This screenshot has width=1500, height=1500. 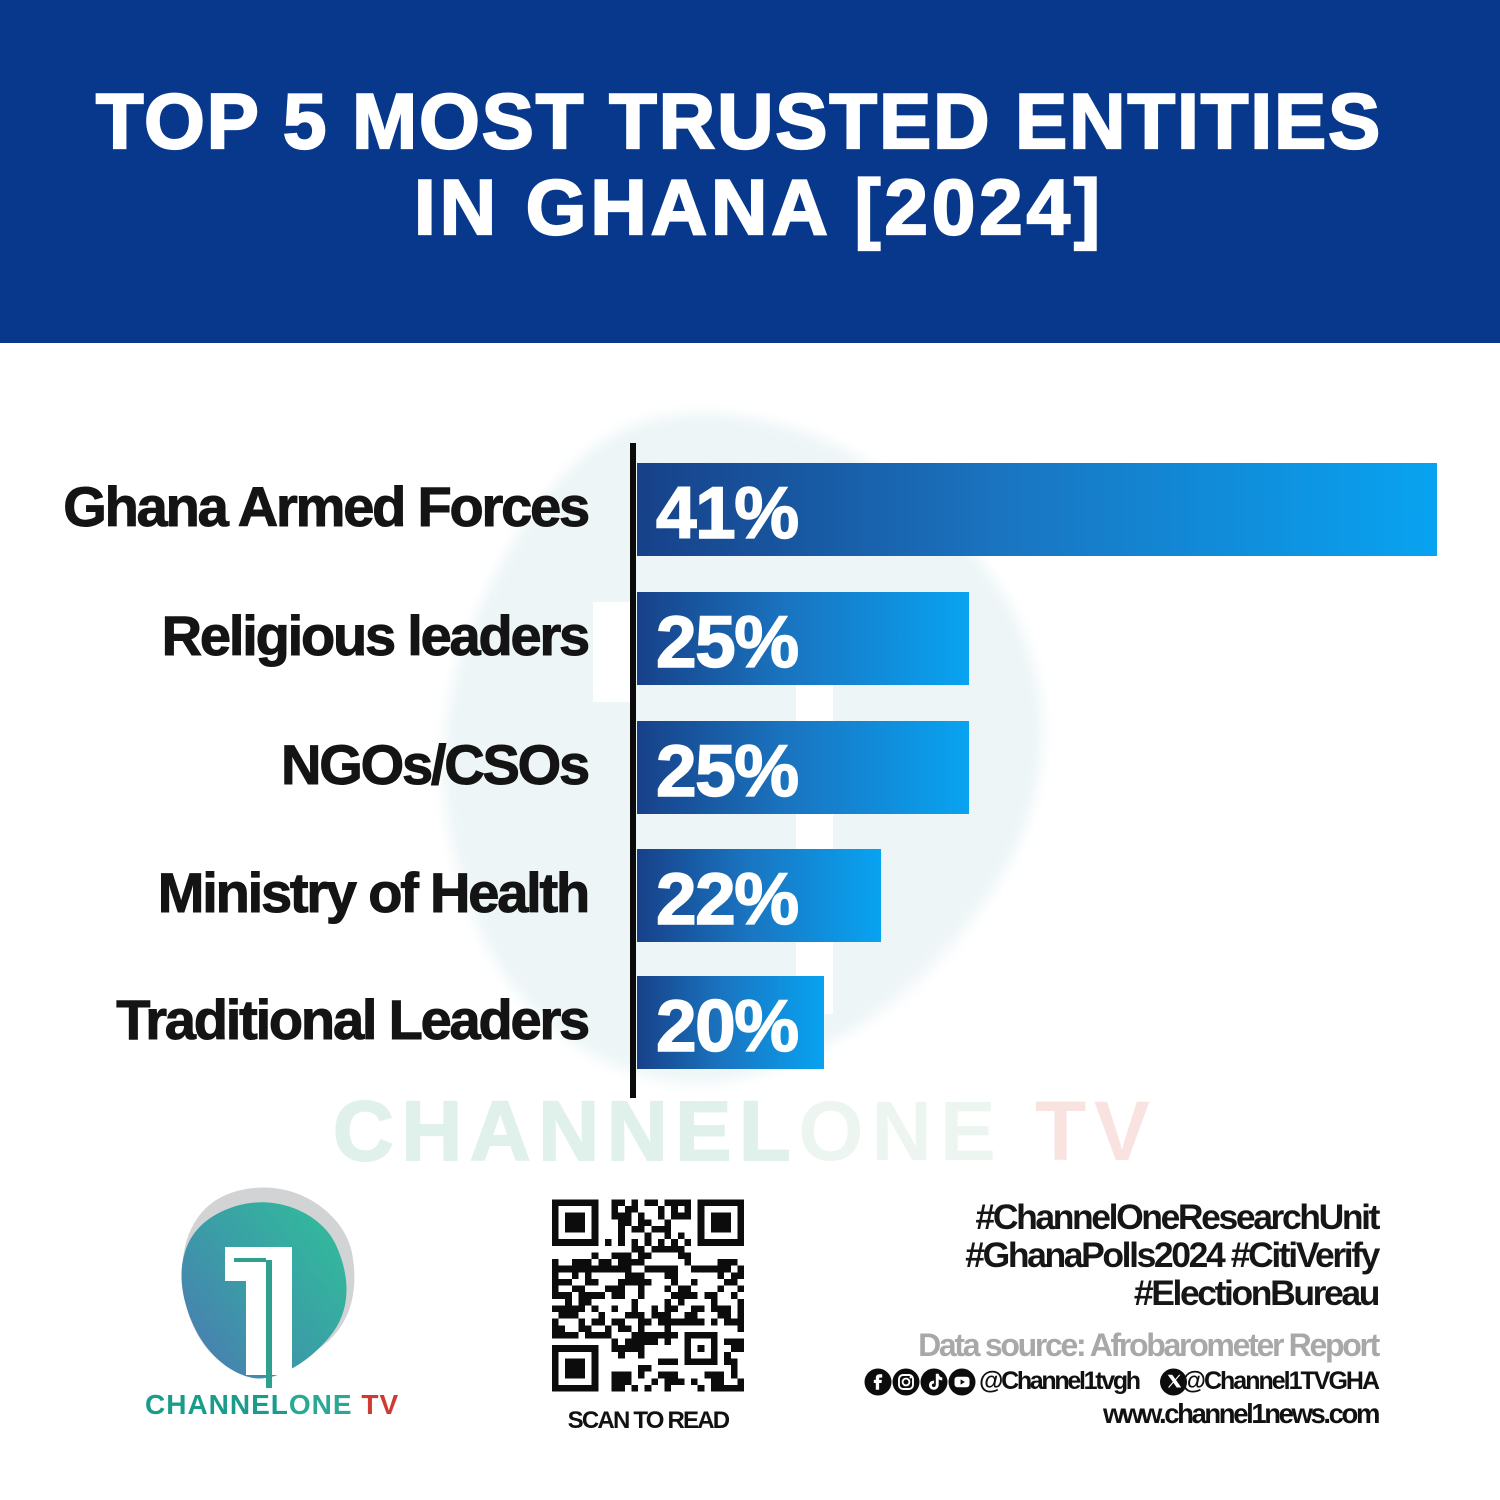 I want to click on svg-text: CHANNELONE TV, so click(x=272, y=1404).